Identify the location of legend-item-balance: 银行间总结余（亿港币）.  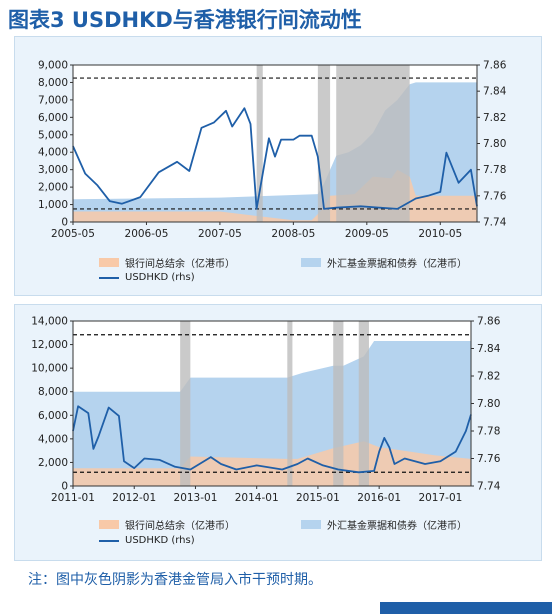
(167, 262).